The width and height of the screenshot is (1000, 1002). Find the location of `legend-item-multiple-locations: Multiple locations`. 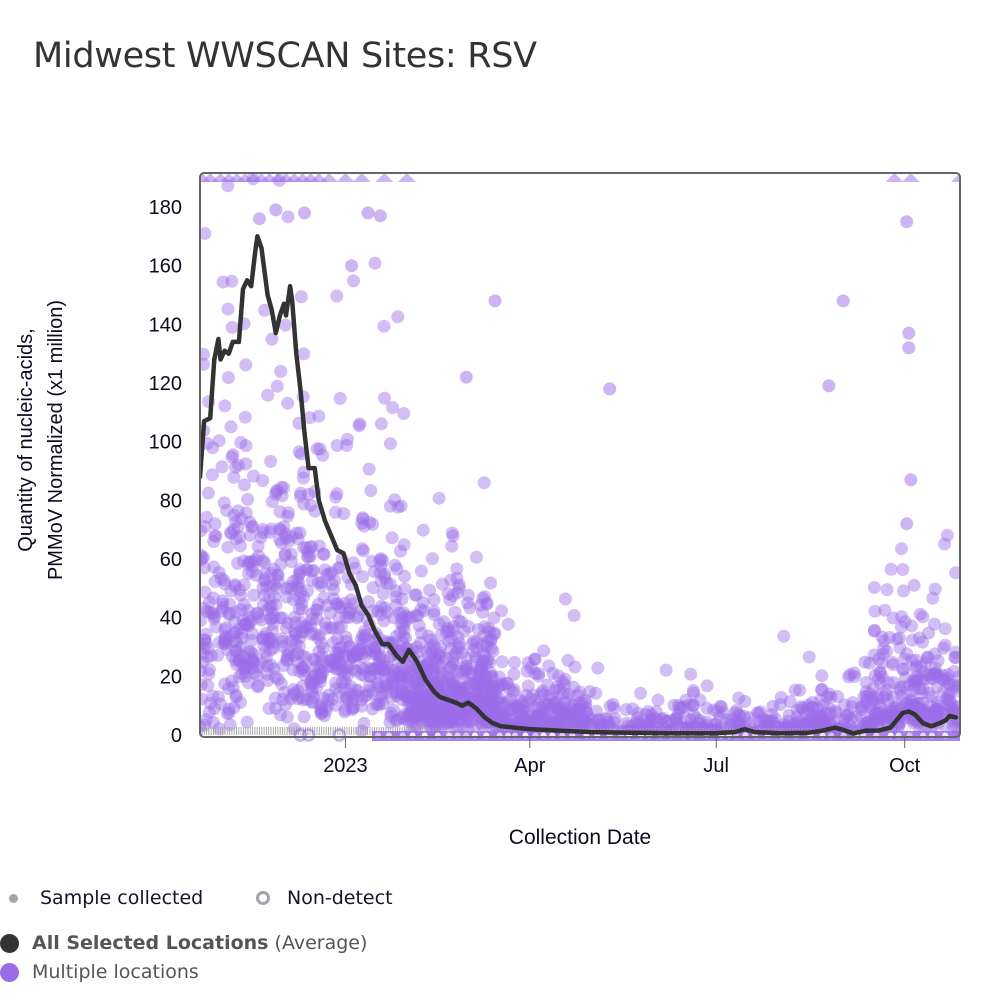

legend-item-multiple-locations: Multiple locations is located at coordinates (99, 972).